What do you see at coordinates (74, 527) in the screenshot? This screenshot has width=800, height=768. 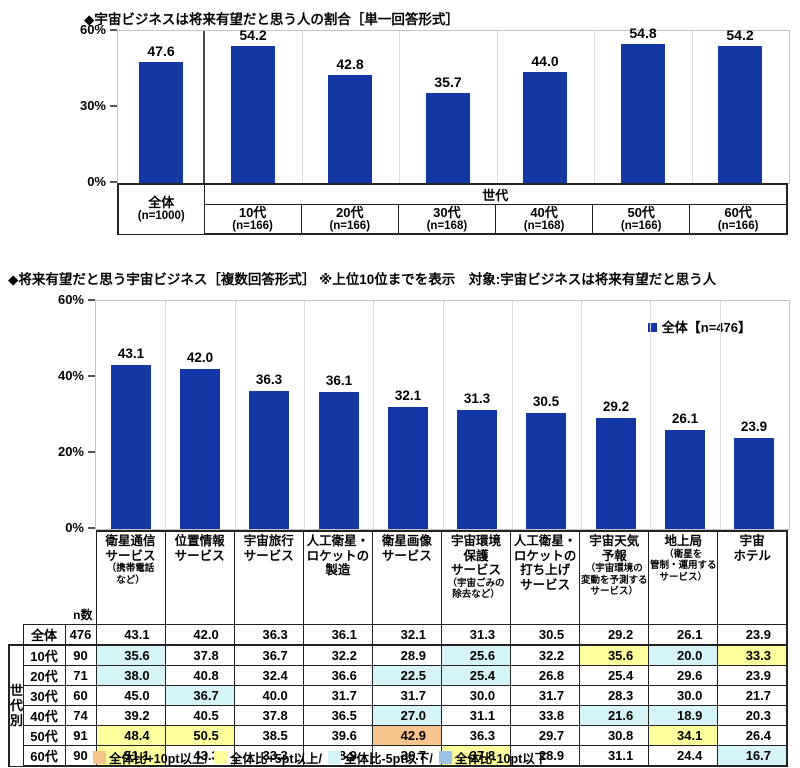 I see `y-axis-tick-label: 0%` at bounding box center [74, 527].